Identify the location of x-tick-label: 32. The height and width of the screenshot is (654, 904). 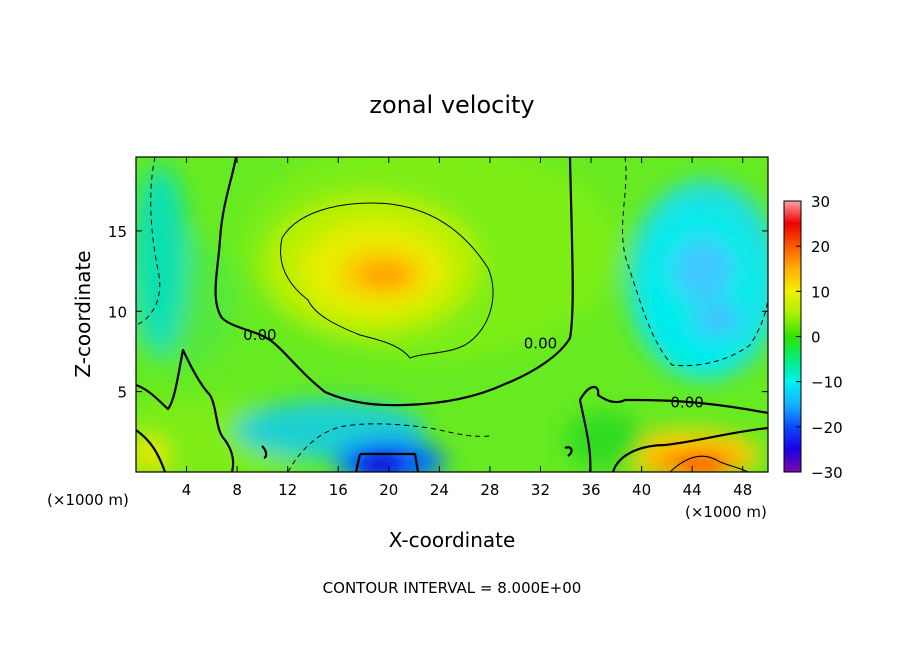
(540, 490).